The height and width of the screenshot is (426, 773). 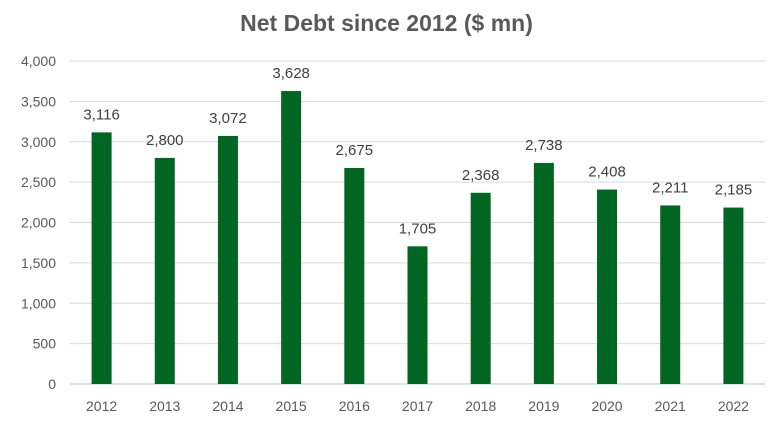 I want to click on data-label: 2,368, so click(x=481, y=175).